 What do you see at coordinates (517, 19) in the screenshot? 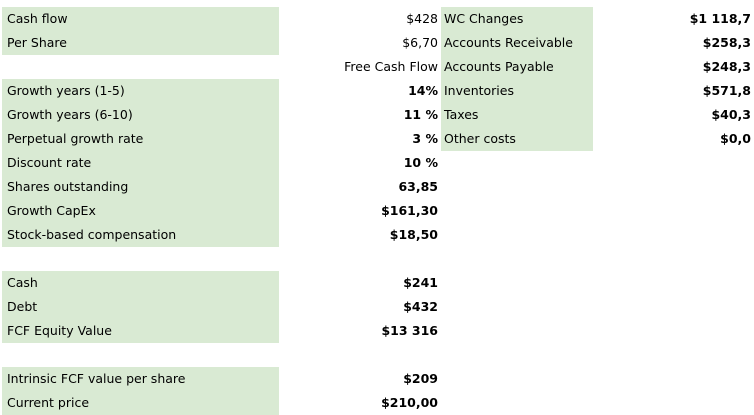
I see `wc-label-cell: WC Changes` at bounding box center [517, 19].